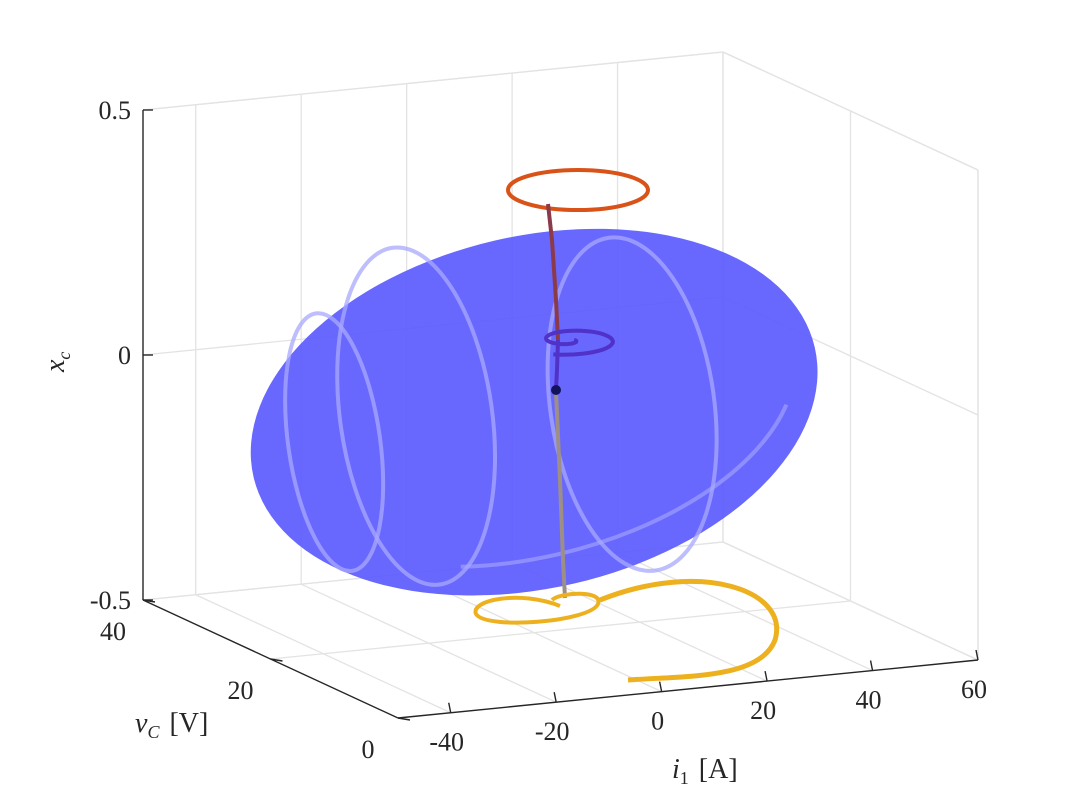 The height and width of the screenshot is (810, 1080). What do you see at coordinates (368, 749) in the screenshot?
I see `y-tick-label: 0` at bounding box center [368, 749].